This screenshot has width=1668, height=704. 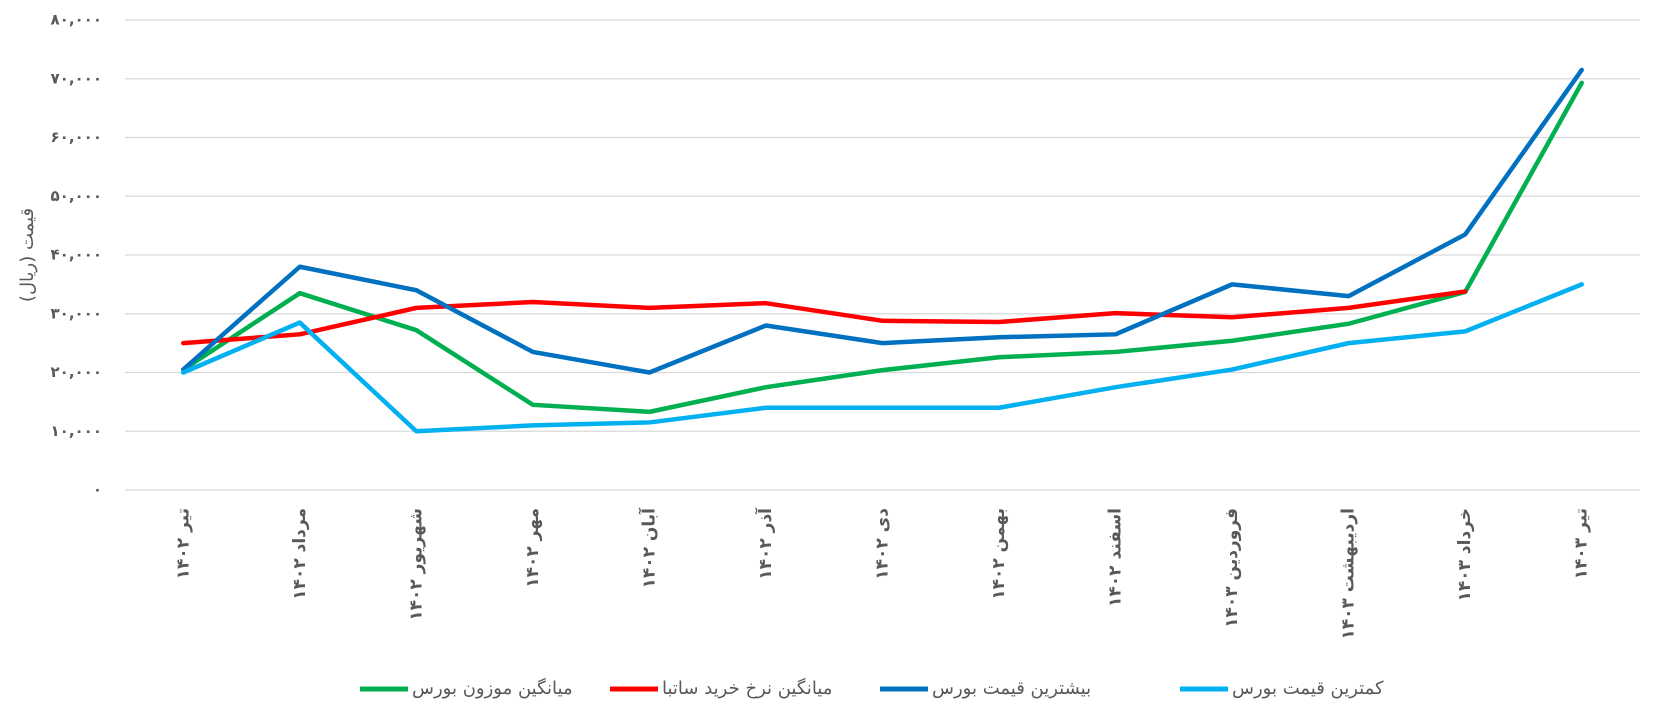 What do you see at coordinates (883, 544) in the screenshot?
I see `x-tick-label: دی ۱۴۰۲` at bounding box center [883, 544].